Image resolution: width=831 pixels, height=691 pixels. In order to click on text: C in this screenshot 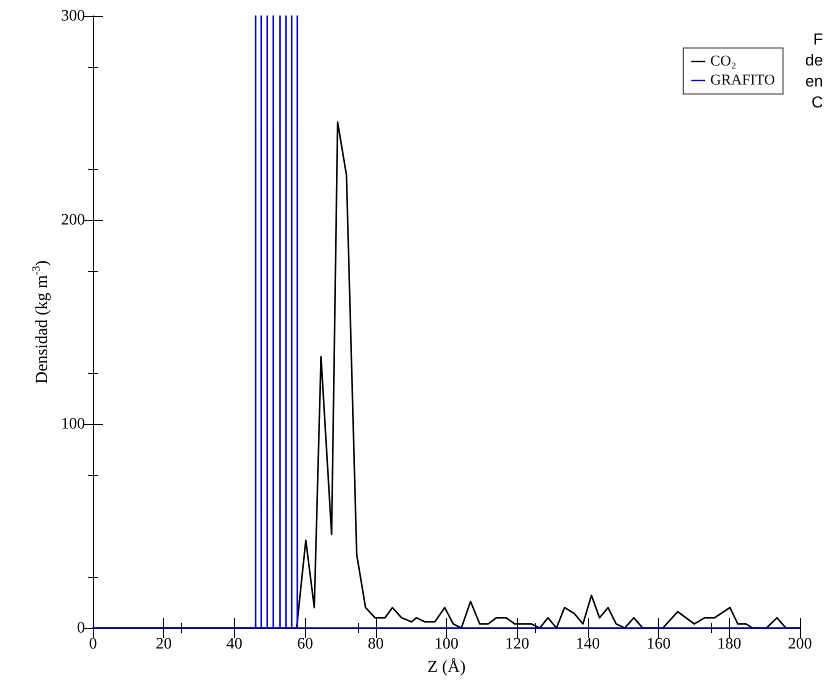, I will do `click(817, 103)`.